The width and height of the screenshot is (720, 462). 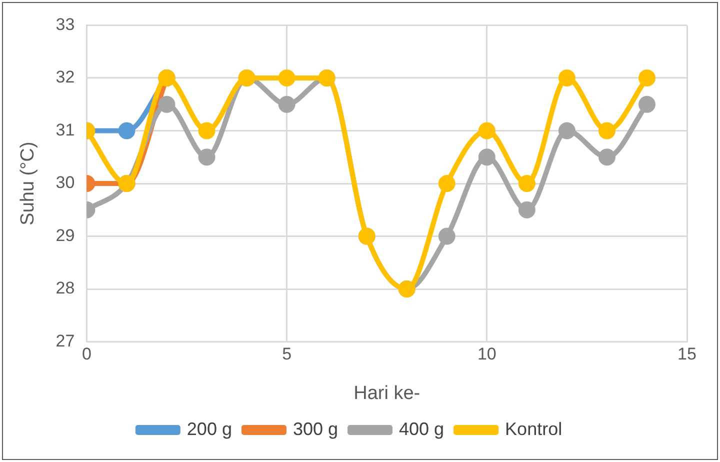 What do you see at coordinates (28, 184) in the screenshot?
I see `y-axis-title: Suhu (°C)` at bounding box center [28, 184].